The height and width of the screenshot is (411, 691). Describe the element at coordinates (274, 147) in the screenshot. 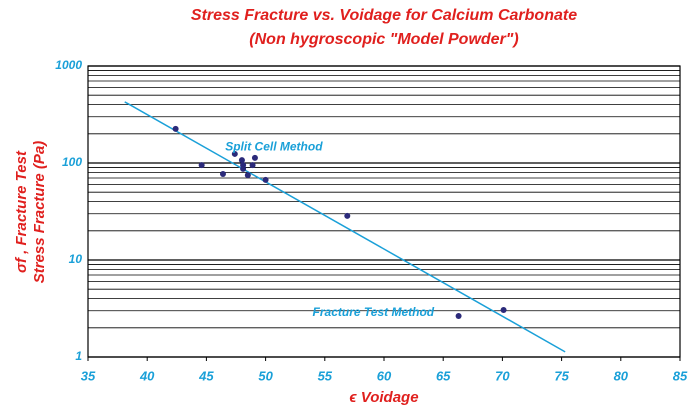

I see `annotation: Split Cell Method` at that location.